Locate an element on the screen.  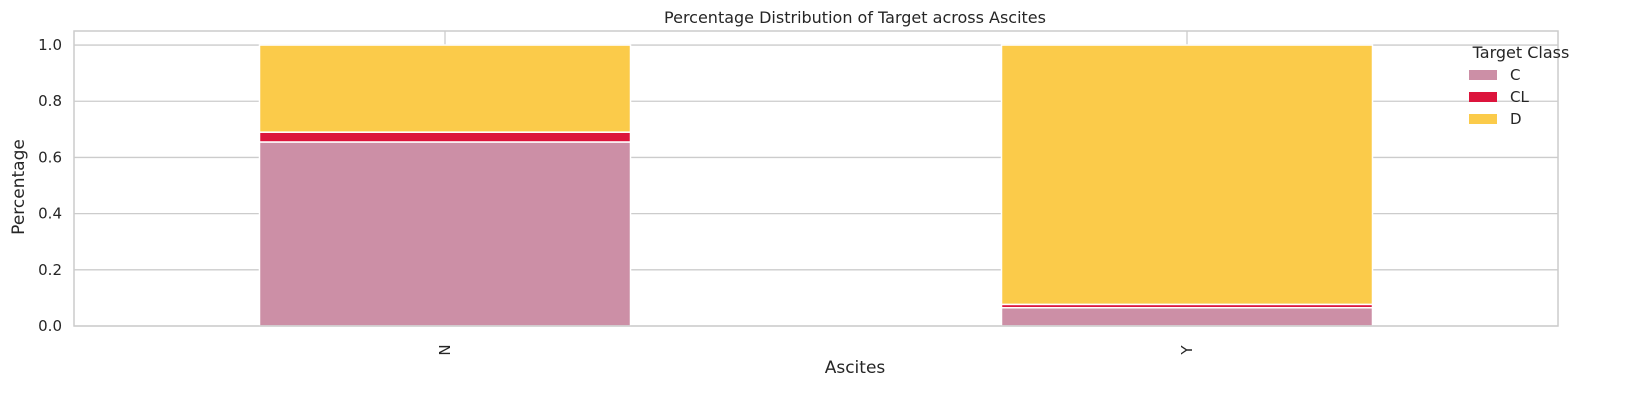
legend: Target Class C CL D is located at coordinates (1519, 85).